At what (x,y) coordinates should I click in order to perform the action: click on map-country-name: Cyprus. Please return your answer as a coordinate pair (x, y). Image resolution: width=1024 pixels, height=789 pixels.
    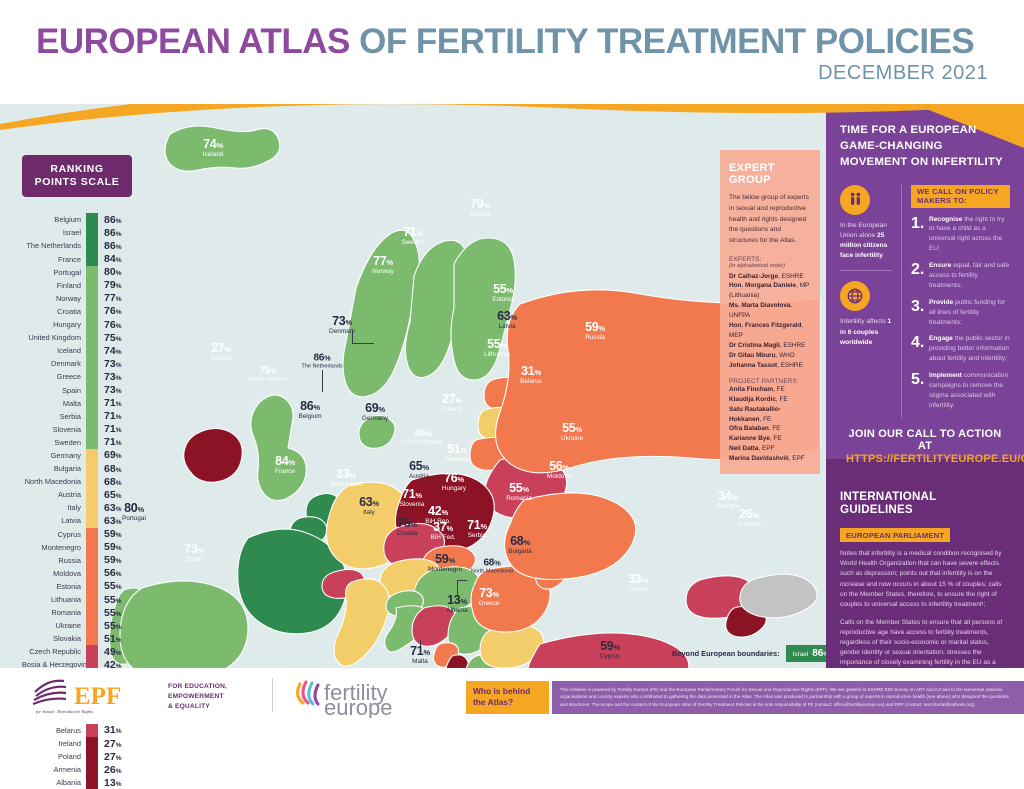
    Looking at the image, I should click on (610, 656).